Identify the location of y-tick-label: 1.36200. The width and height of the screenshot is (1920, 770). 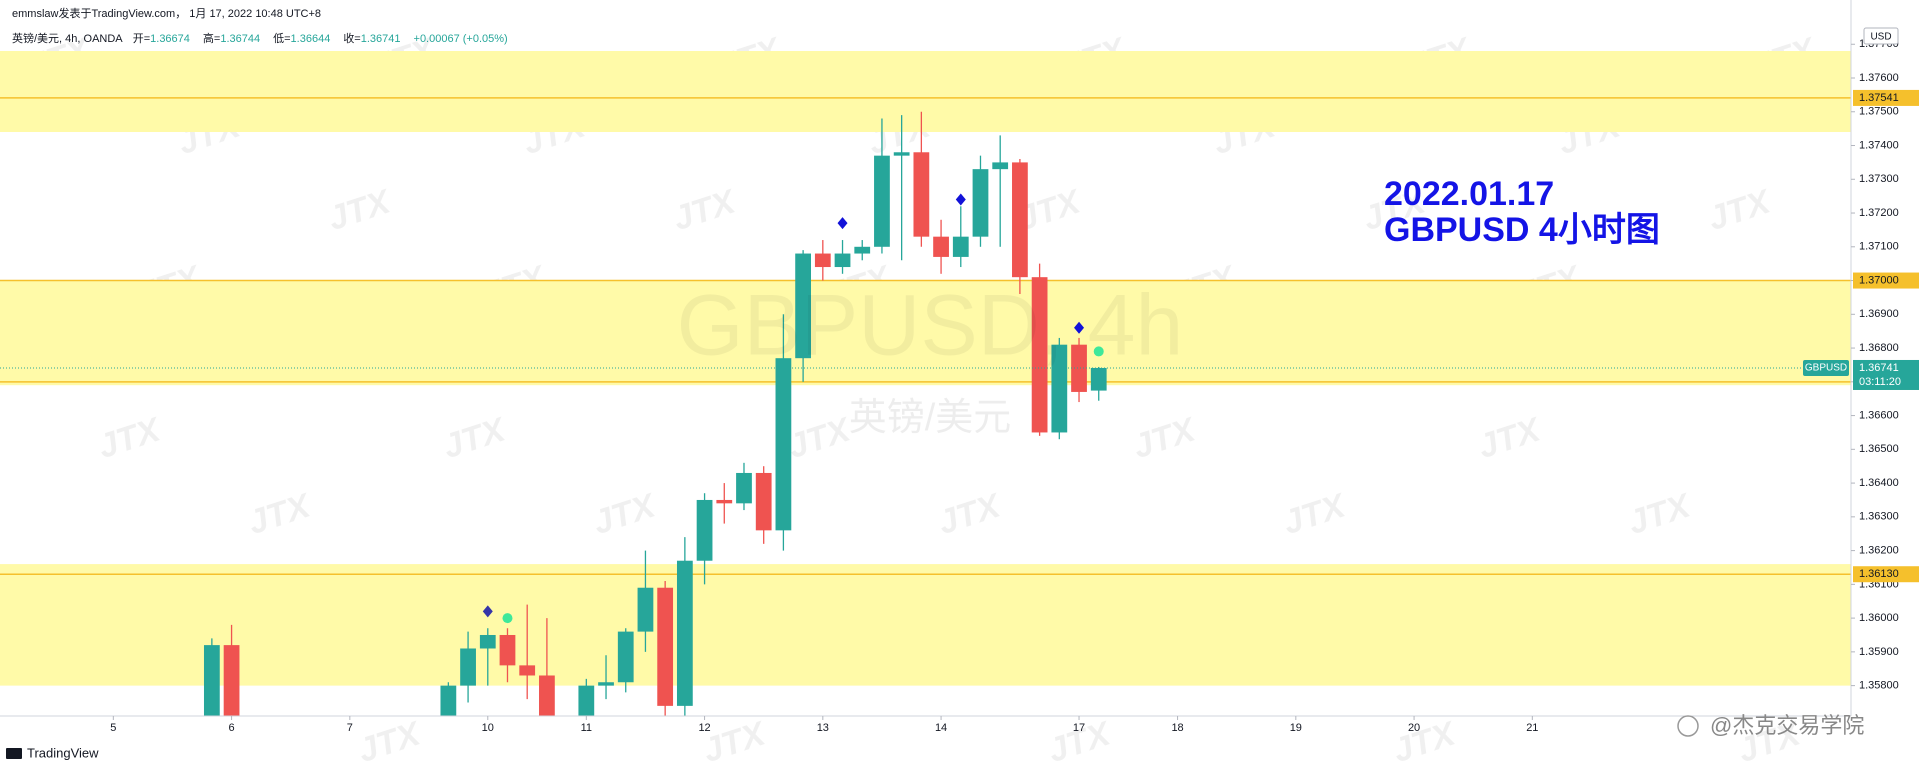
(1879, 551).